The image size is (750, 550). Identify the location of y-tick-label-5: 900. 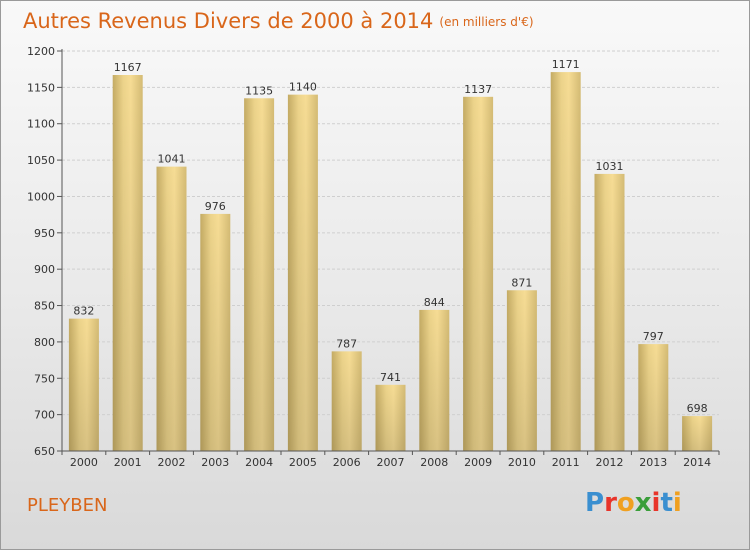
(44, 269).